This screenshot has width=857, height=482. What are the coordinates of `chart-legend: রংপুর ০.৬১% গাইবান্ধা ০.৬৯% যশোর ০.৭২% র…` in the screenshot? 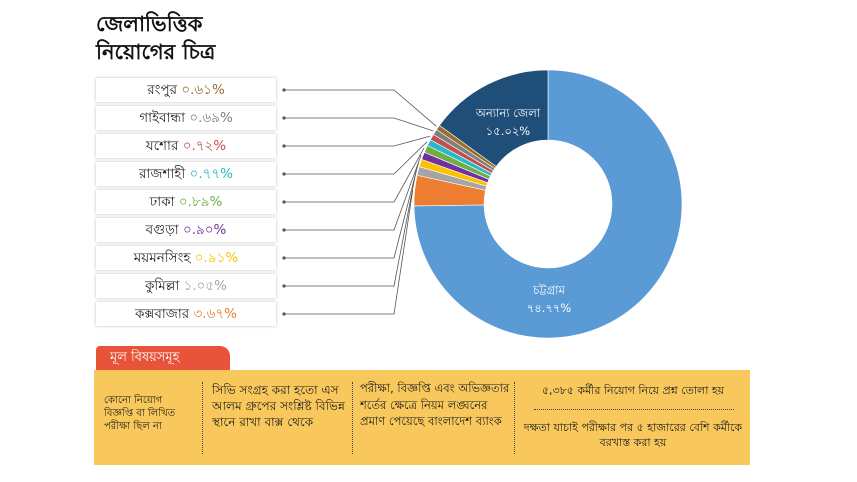 It's located at (186, 204).